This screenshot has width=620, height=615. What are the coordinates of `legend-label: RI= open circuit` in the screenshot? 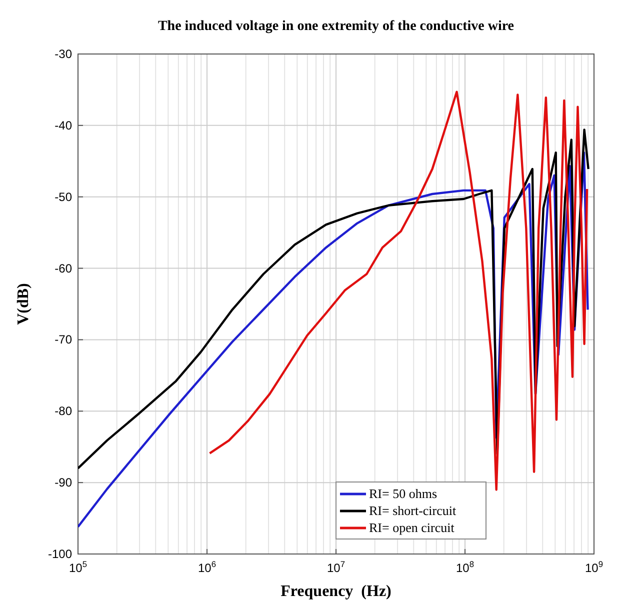 It's located at (412, 527).